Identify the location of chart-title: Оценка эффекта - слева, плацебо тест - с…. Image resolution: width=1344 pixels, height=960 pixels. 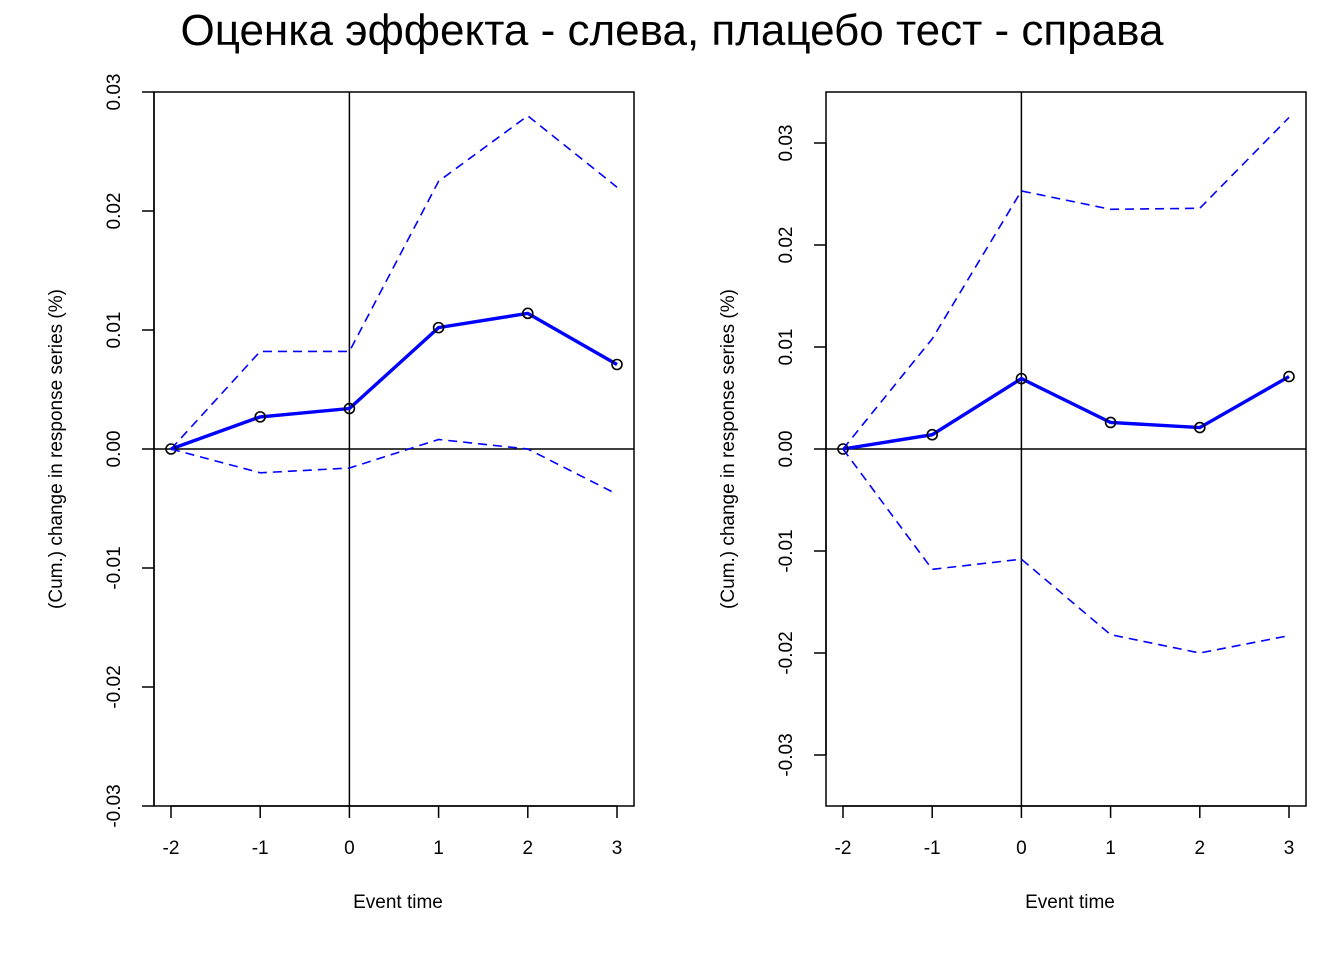
(672, 30).